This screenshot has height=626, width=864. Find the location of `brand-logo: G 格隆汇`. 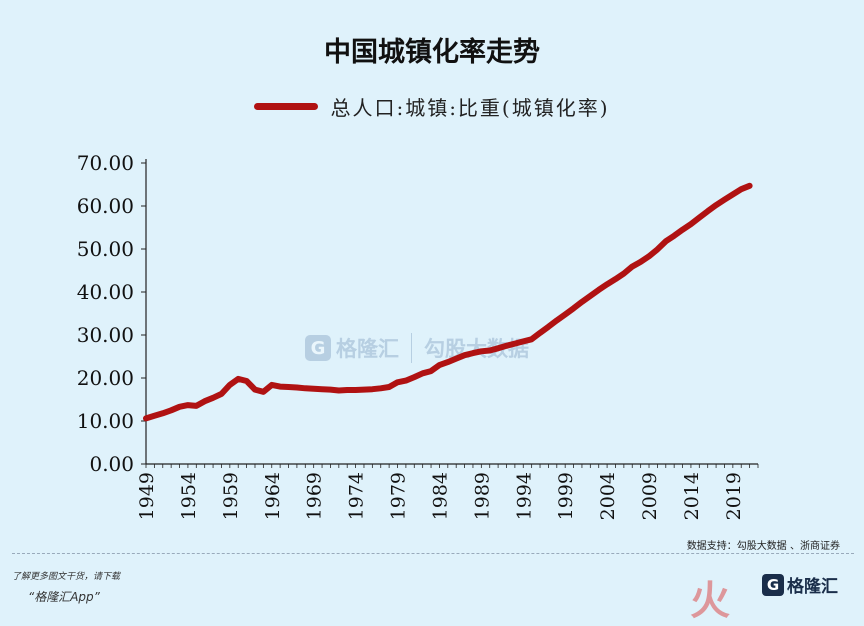

brand-logo: G 格隆汇 is located at coordinates (800, 584).